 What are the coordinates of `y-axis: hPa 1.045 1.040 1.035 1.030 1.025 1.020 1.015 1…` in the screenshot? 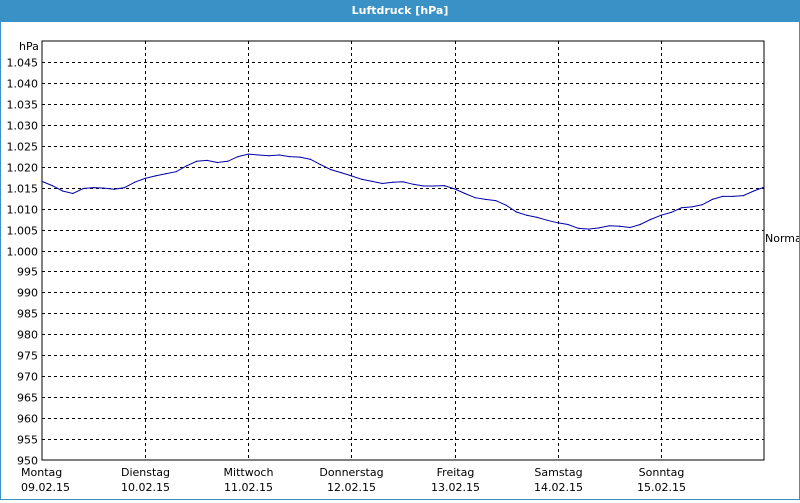 It's located at (23, 254).